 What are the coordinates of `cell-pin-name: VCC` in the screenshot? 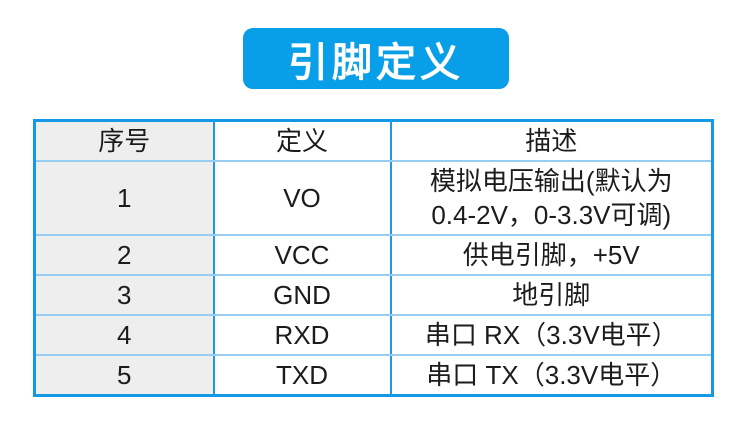 It's located at (302, 255).